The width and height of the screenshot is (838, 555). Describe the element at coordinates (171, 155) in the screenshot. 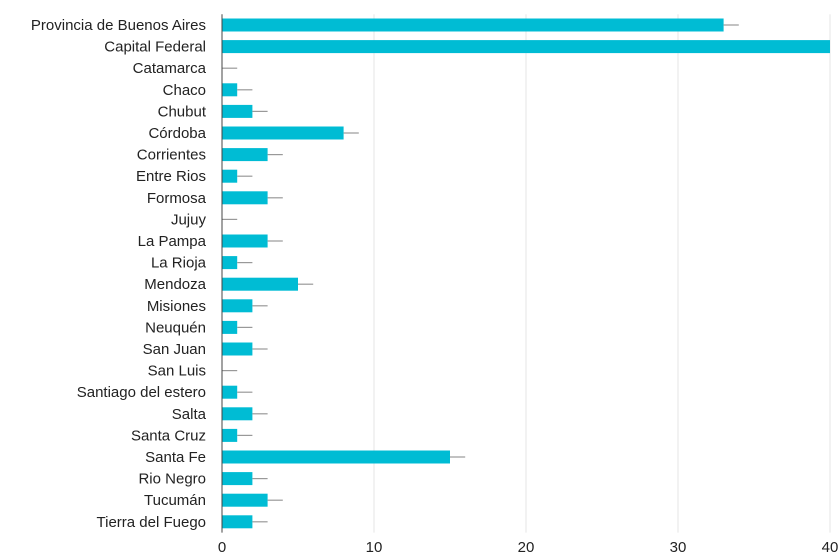

I see `category-label: Corrientes` at that location.